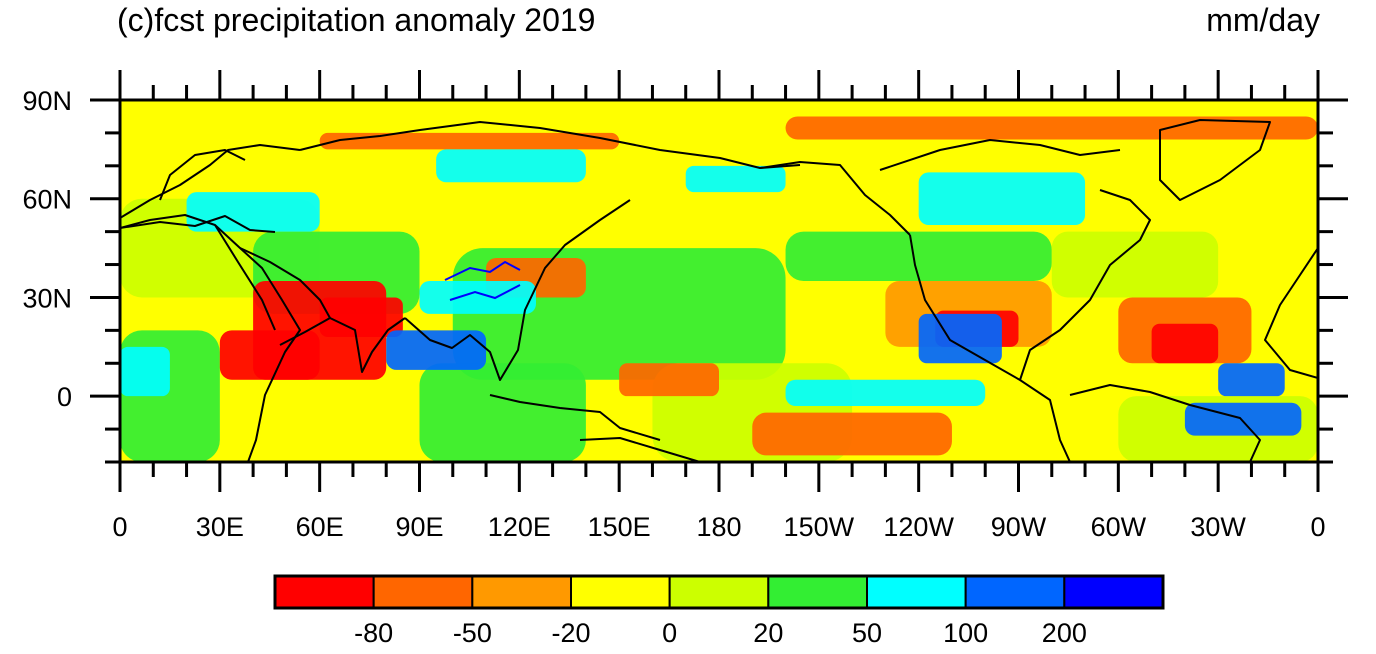 This screenshot has height=654, width=1376. I want to click on coastline-west-north-america, so click(990, 348).